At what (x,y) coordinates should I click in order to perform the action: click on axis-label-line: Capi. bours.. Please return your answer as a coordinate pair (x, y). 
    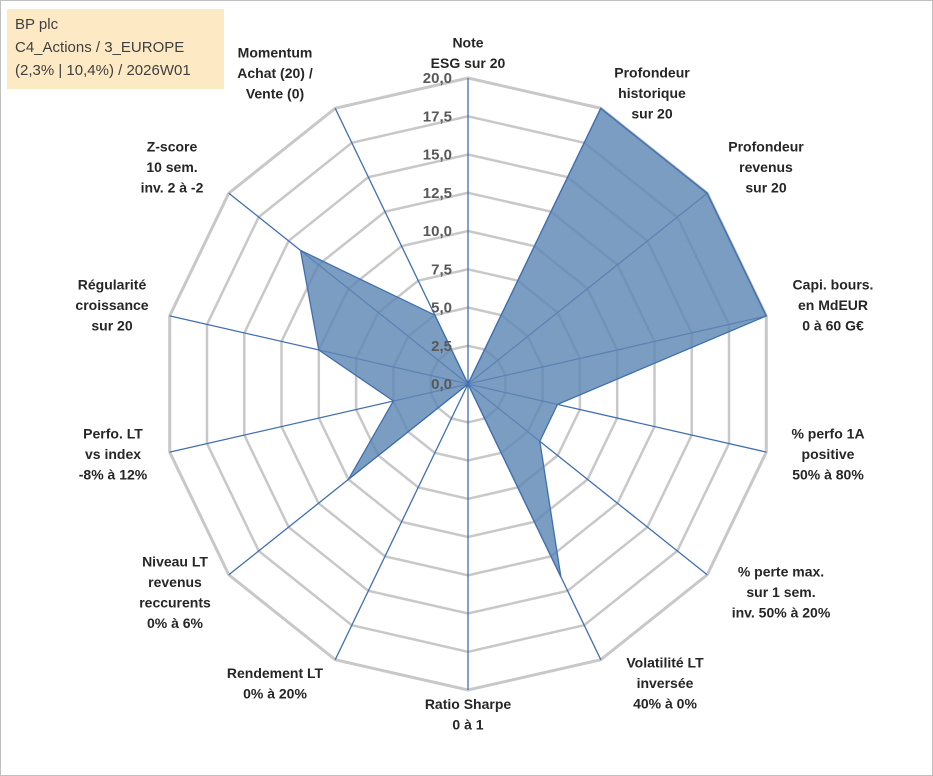
    Looking at the image, I should click on (833, 285).